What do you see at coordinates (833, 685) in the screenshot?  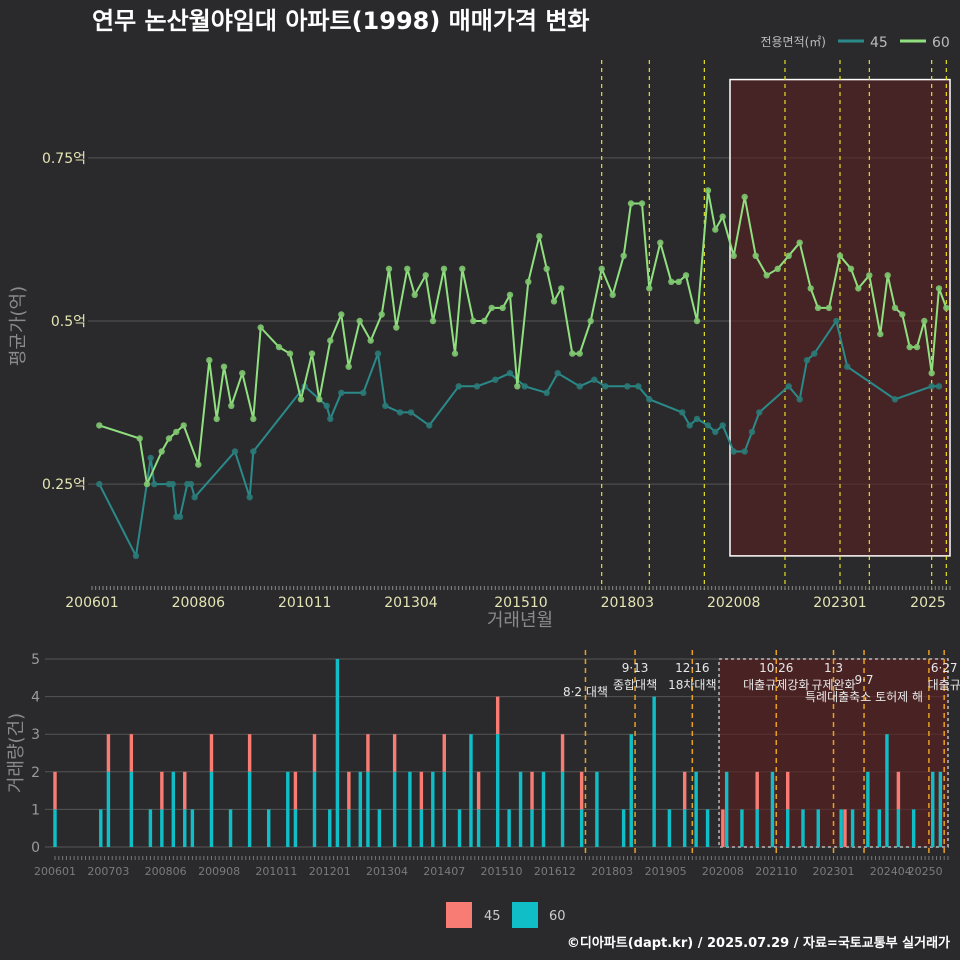 I see `policy-annotation: 규제완화` at bounding box center [833, 685].